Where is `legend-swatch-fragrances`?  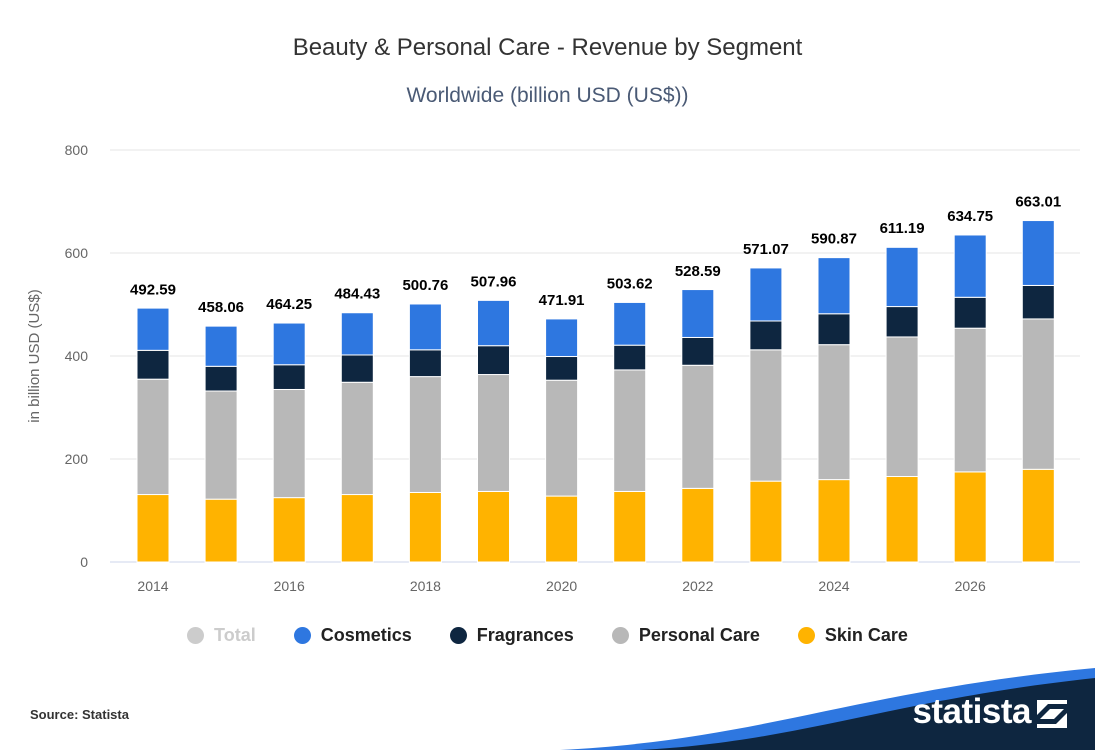
legend-swatch-fragrances is located at coordinates (458, 635).